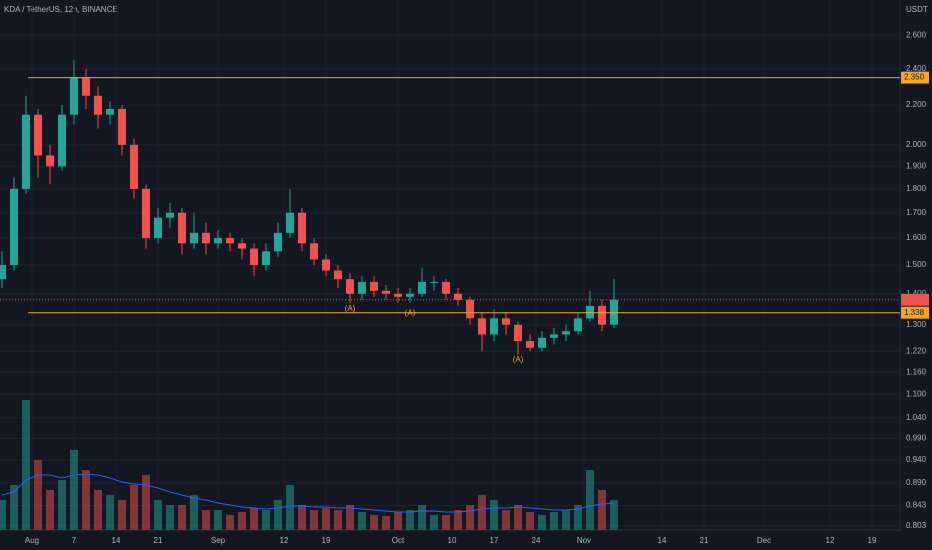 This screenshot has width=932, height=550. I want to click on level-label-box, so click(915, 77).